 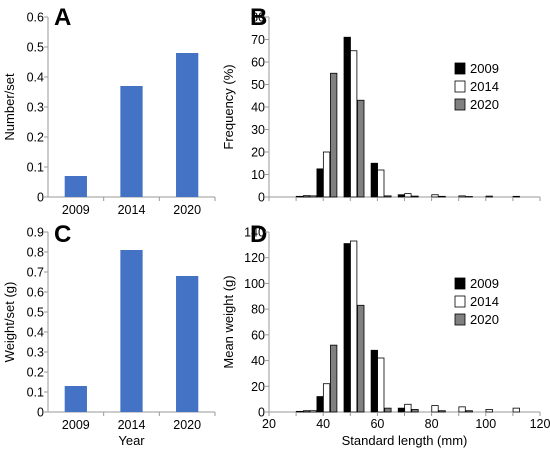 I want to click on legend-swatch-2014, so click(x=460, y=86).